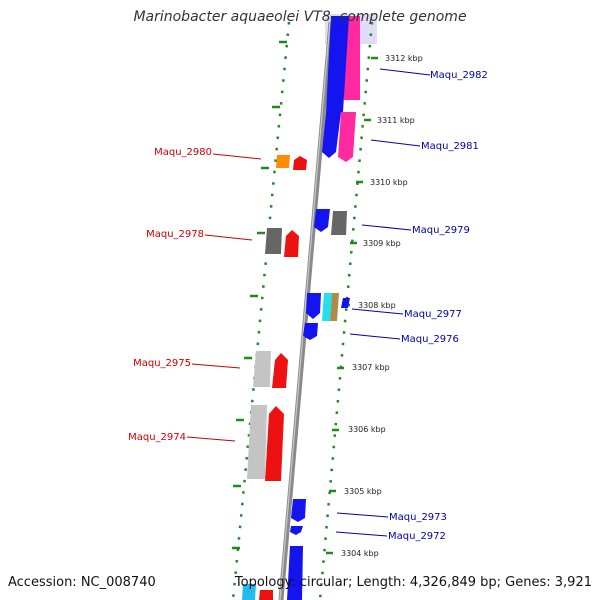  I want to click on right-track, so click(346, 310).